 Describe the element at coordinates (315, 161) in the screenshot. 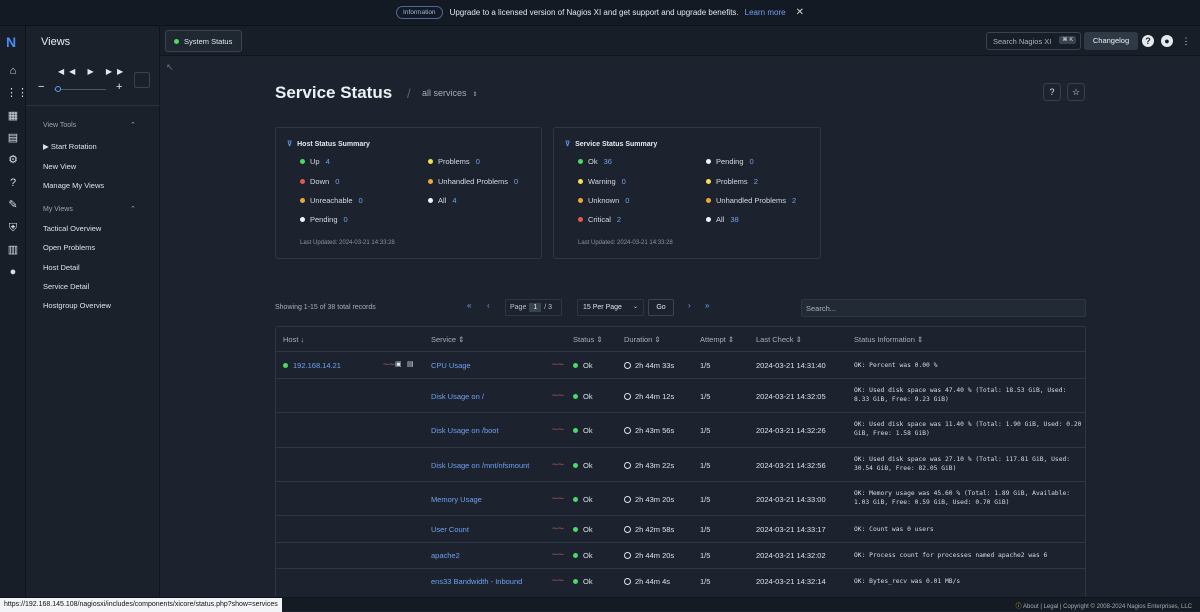

I see `host-up: Up 4` at that location.